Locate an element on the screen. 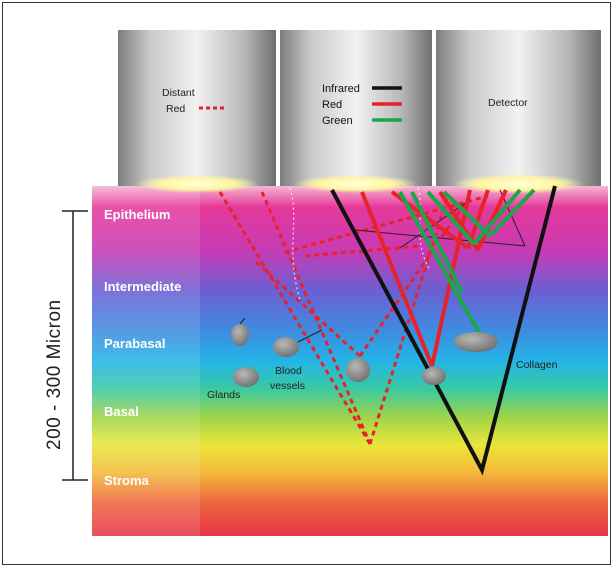 The height and width of the screenshot is (569, 615). probe-distant-red is located at coordinates (197, 111).